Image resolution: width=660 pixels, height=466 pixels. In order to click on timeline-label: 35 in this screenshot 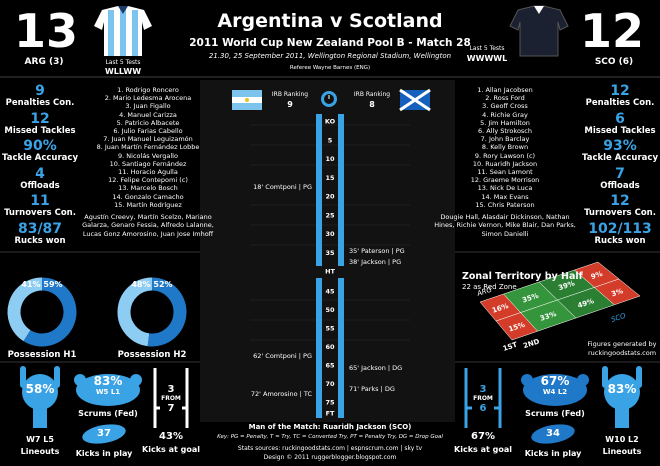, I will do `click(330, 253)`.